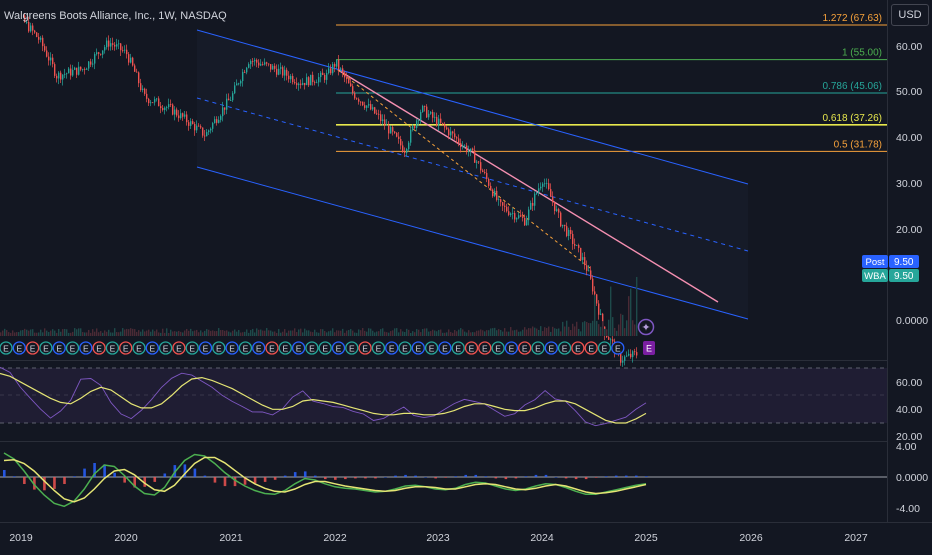  I want to click on time-axis: 2019 2020 2021 2022 2023 2024 2025 2026 2027, so click(438, 538).